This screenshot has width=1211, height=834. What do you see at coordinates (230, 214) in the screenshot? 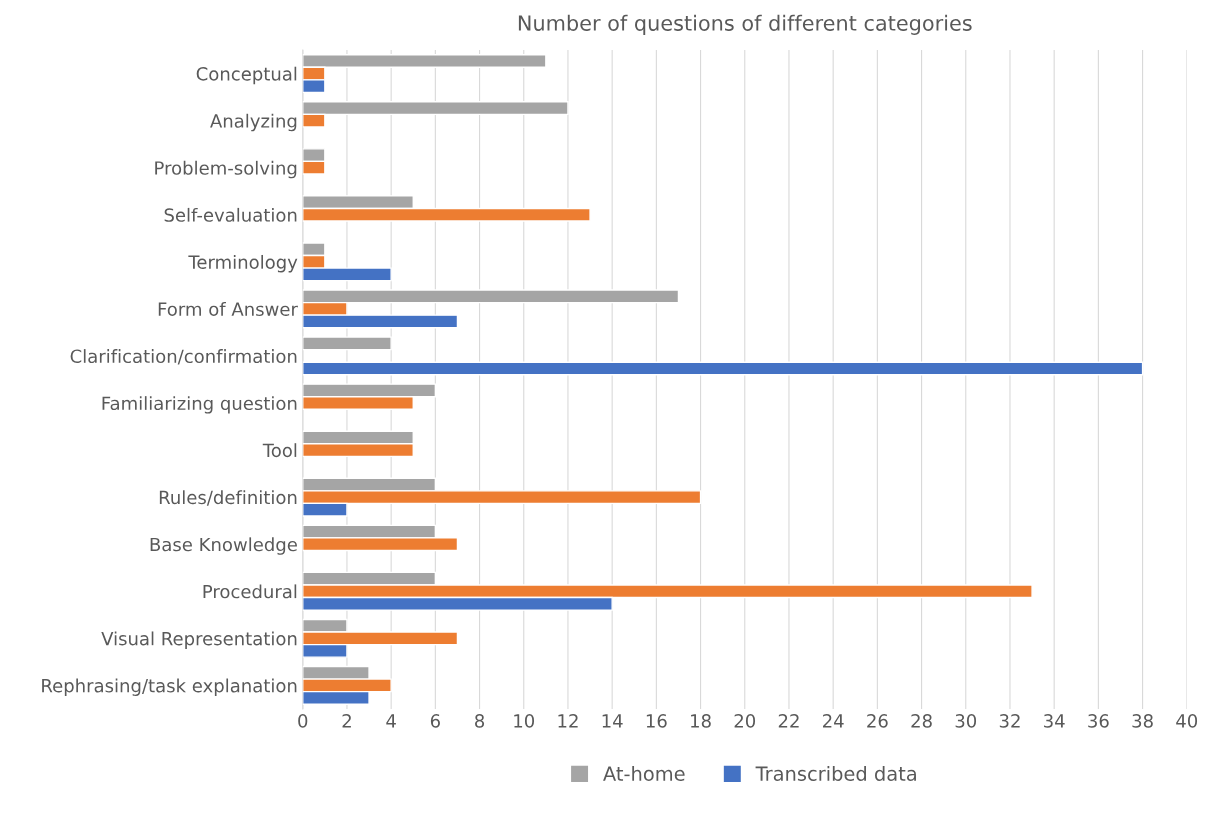
I see `y-tick-label: Self-evaluation` at bounding box center [230, 214].